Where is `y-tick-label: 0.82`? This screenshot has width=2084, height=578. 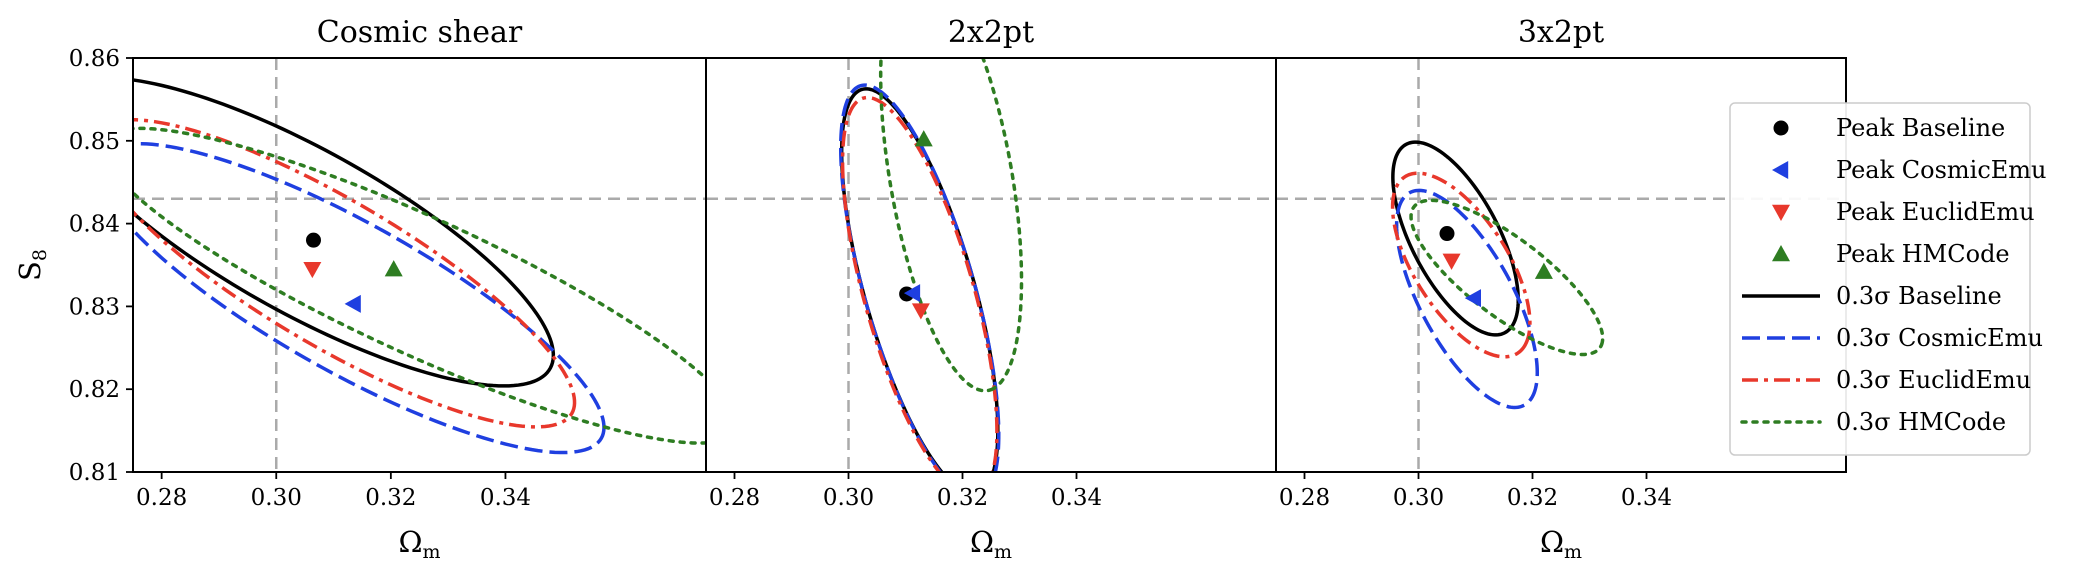 y-tick-label: 0.82 is located at coordinates (94, 390).